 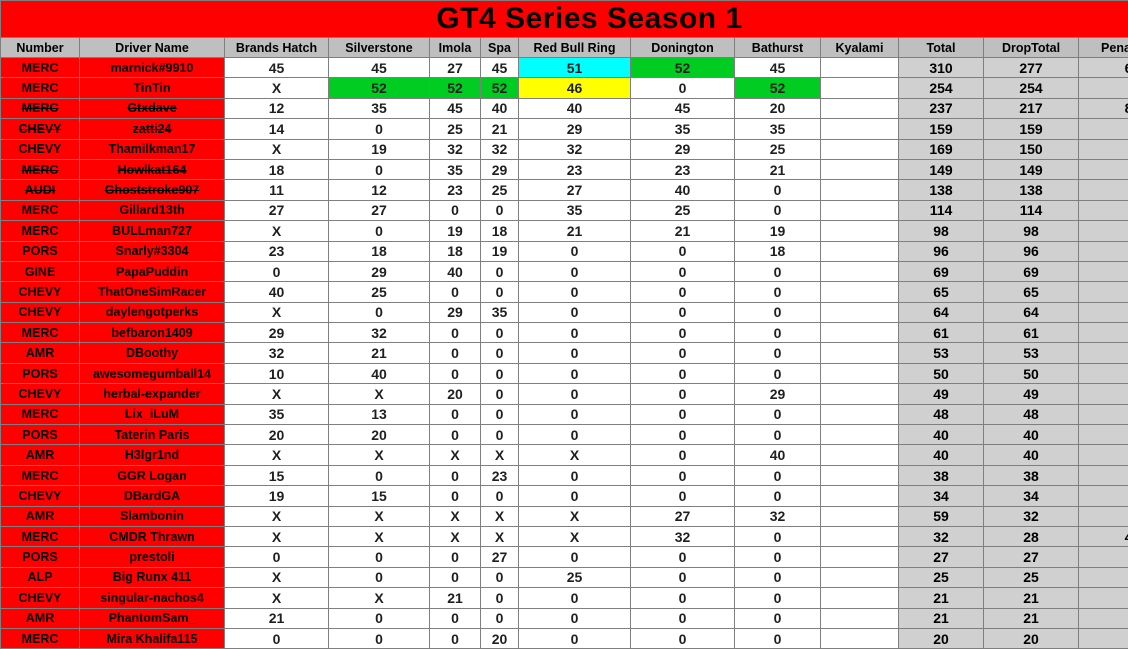 What do you see at coordinates (500, 190) in the screenshot?
I see `cell-spa: 25` at bounding box center [500, 190].